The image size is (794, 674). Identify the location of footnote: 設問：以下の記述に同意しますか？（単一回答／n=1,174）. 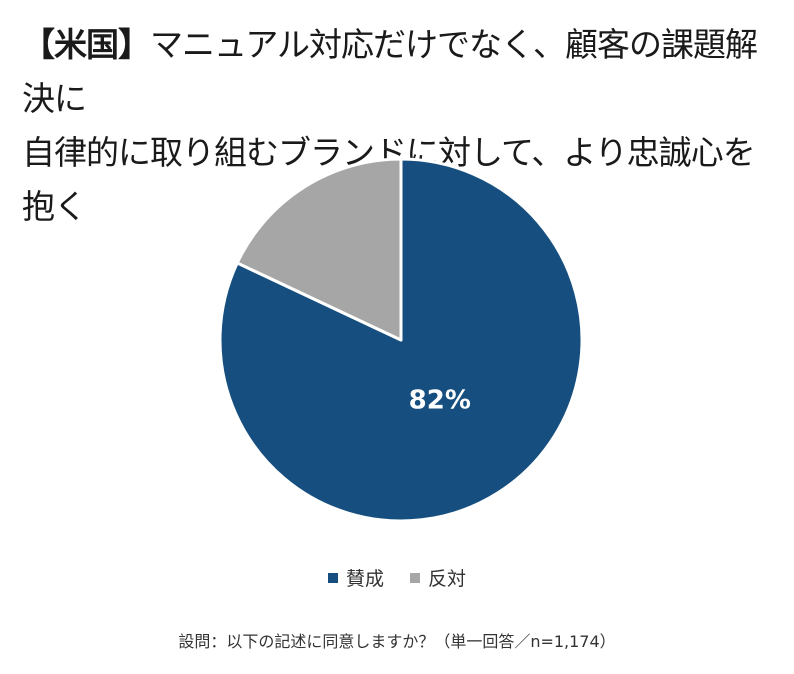
(397, 641).